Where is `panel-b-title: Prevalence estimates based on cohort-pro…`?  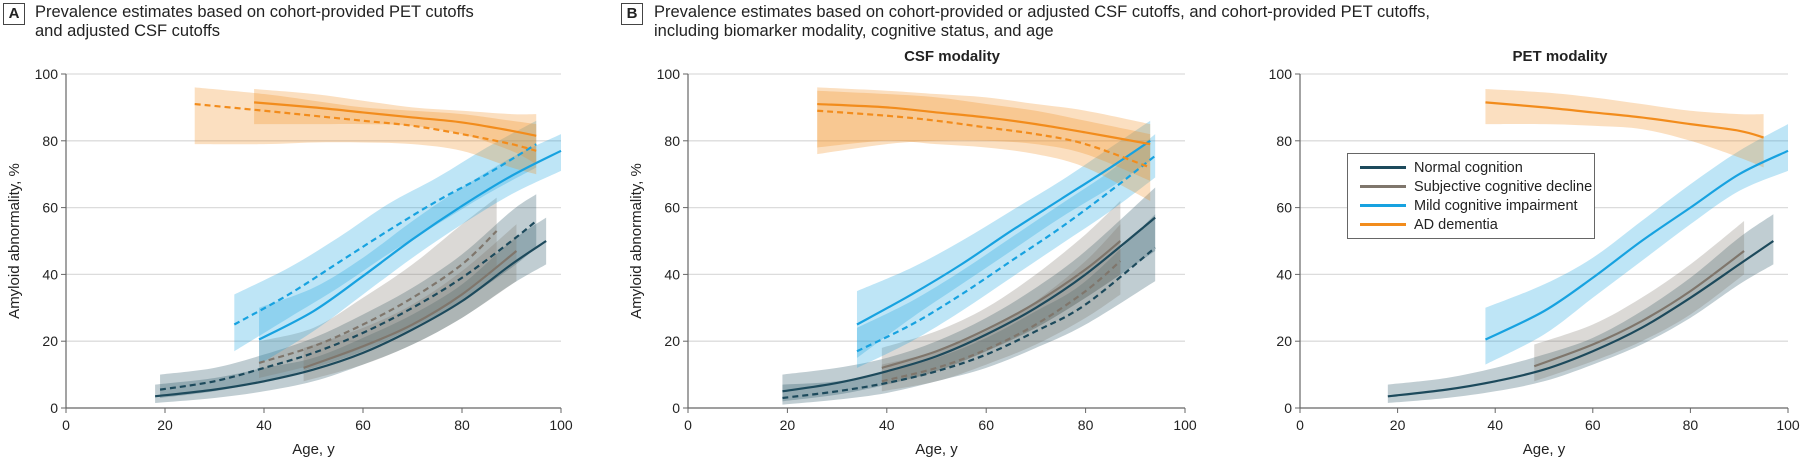
panel-b-title: Prevalence estimates based on cohort-pro… is located at coordinates (1042, 22).